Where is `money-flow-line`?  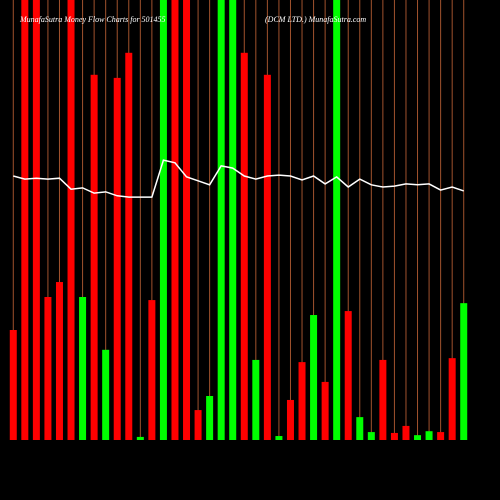 money-flow-line is located at coordinates (238, 178).